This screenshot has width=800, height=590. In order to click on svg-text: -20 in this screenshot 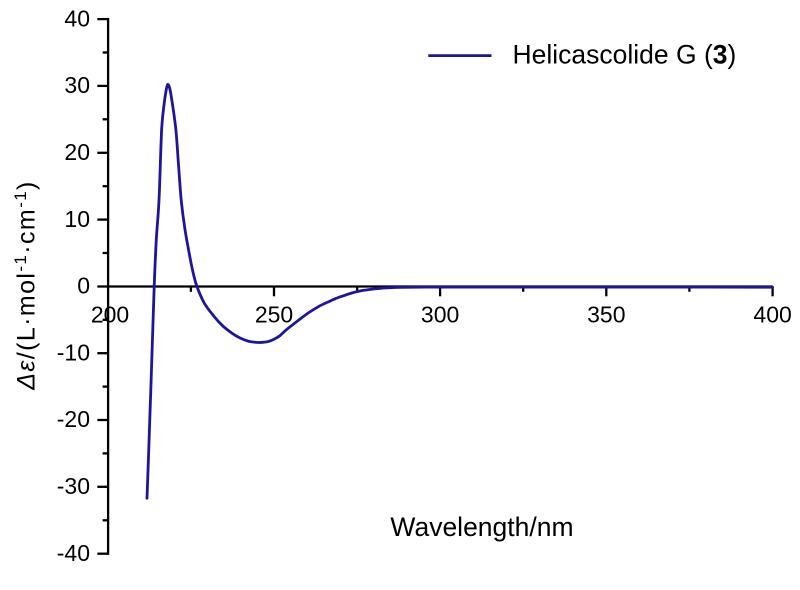, I will do `click(73, 419)`.